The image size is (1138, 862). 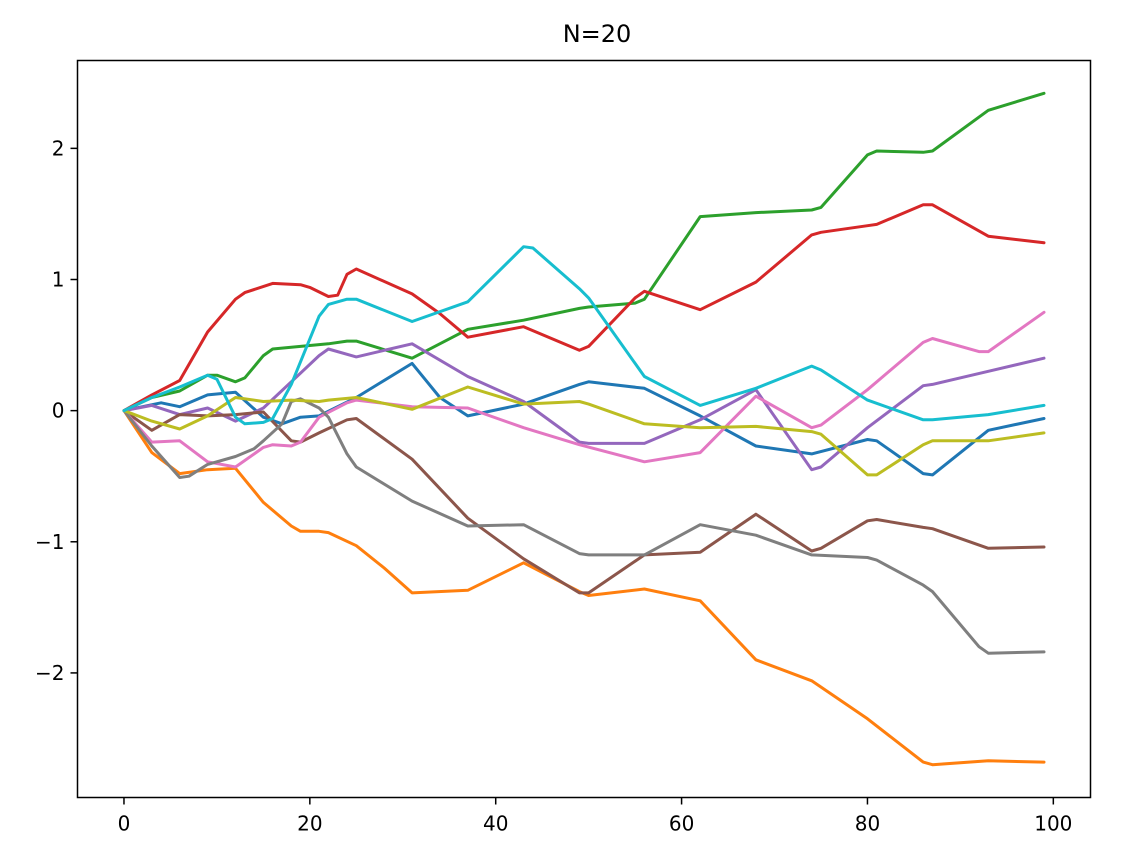 I want to click on y-tick-label: 2, so click(x=58, y=148).